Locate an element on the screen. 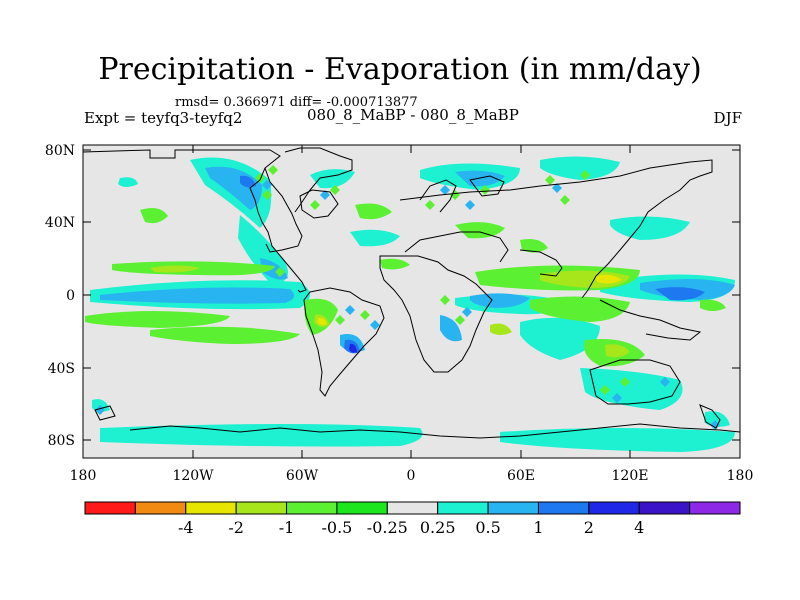 This screenshot has width=800, height=600. colorbar-label: 0.25 is located at coordinates (438, 527).